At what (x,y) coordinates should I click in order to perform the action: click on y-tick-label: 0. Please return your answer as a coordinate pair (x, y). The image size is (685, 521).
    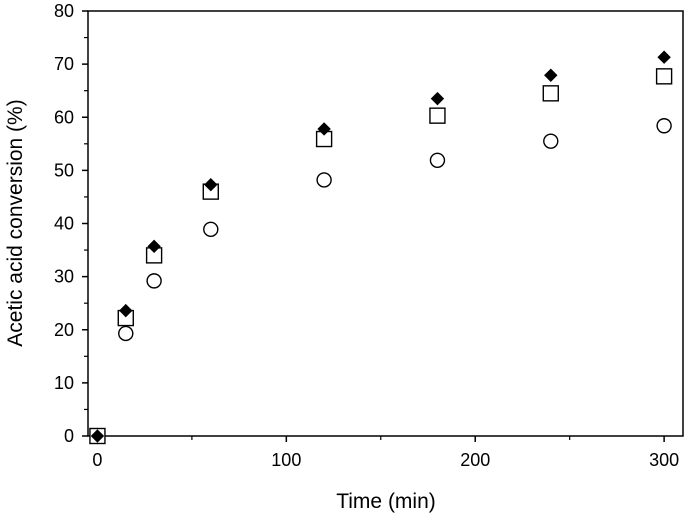
    Looking at the image, I should click on (69, 436).